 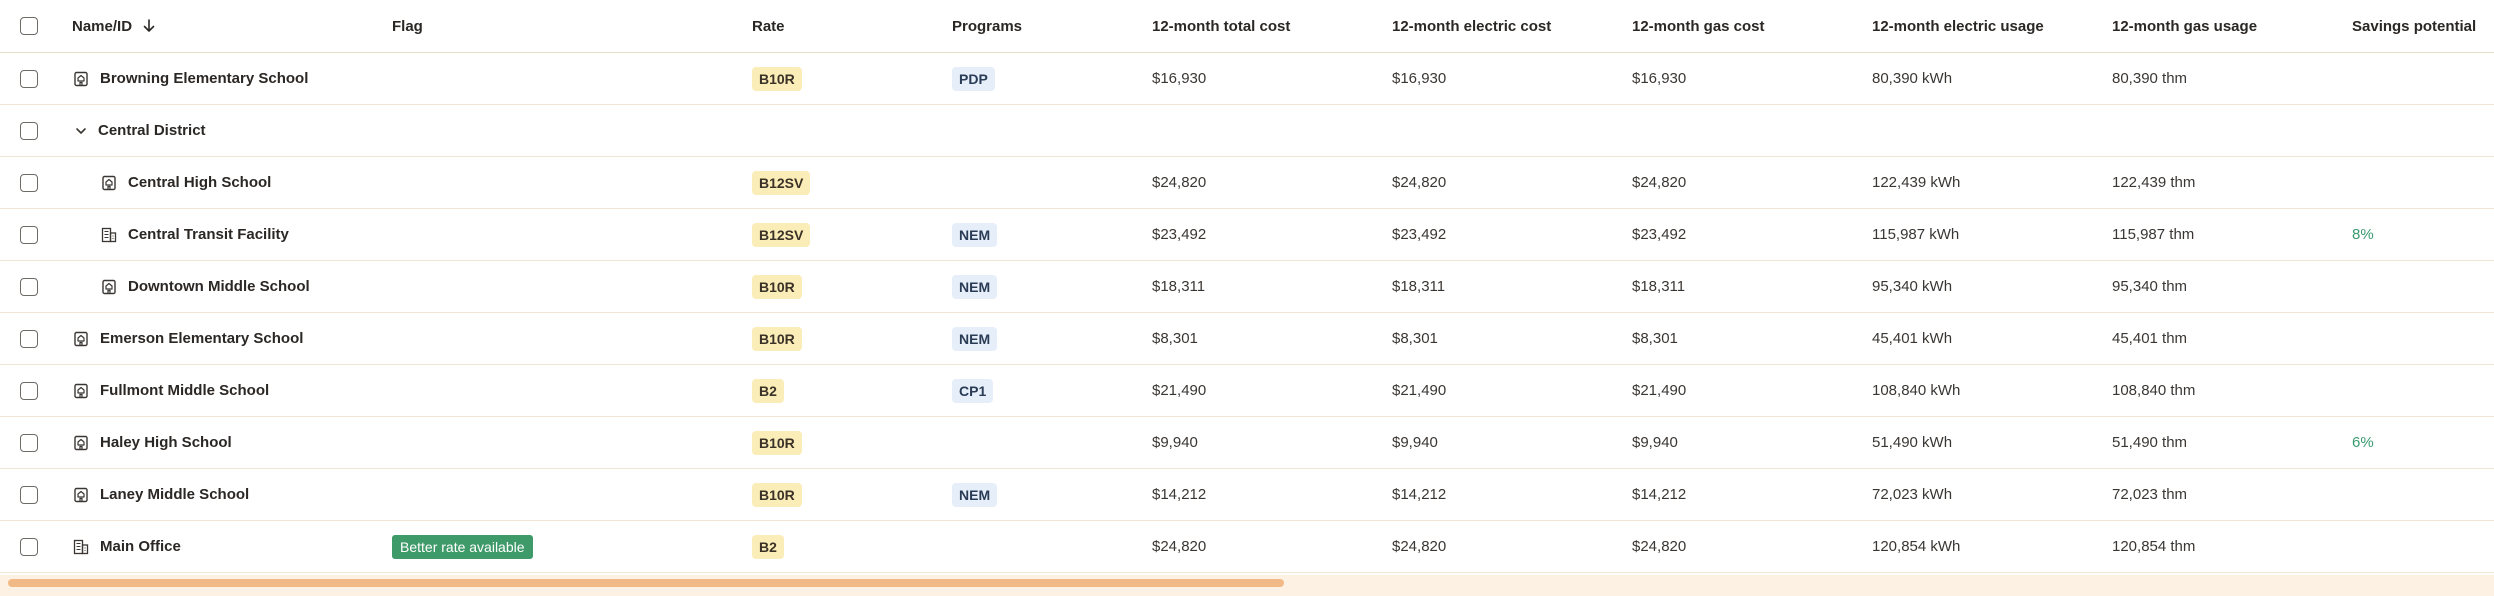 What do you see at coordinates (973, 78) in the screenshot?
I see `program-chip: PDP` at bounding box center [973, 78].